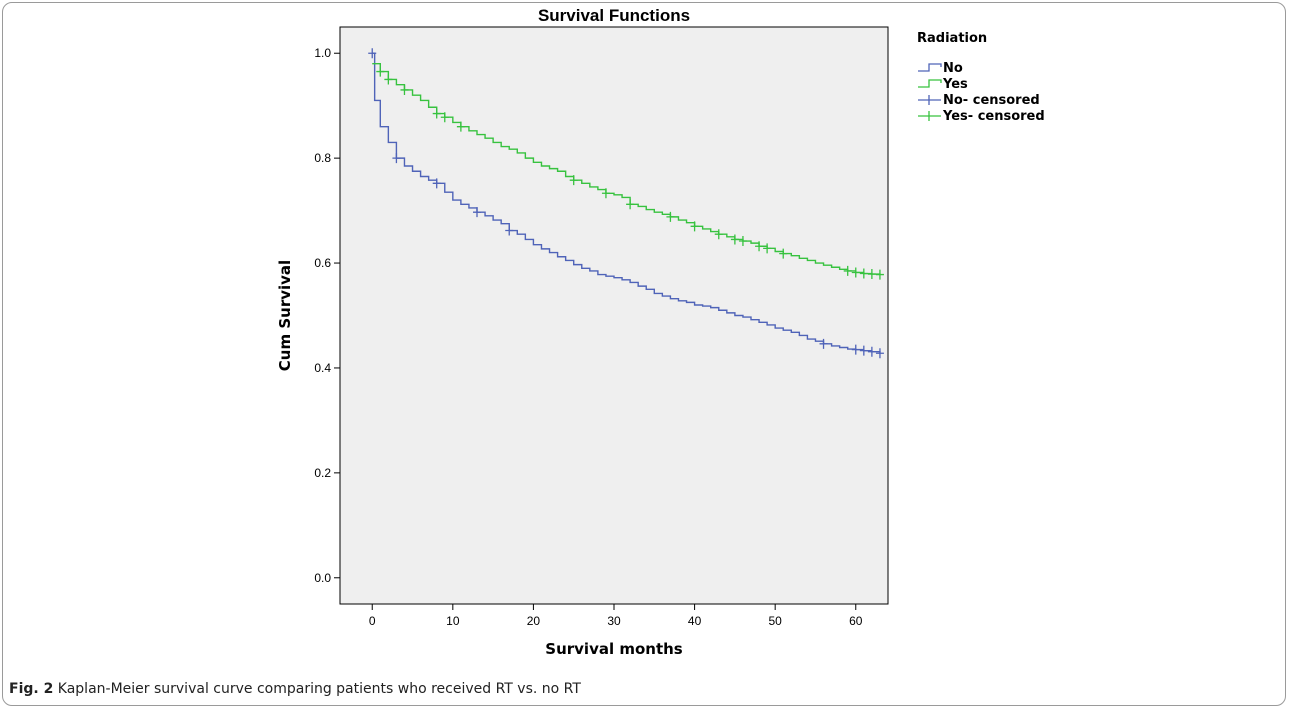  Describe the element at coordinates (930, 83) in the screenshot. I see `legend-swatch-yes` at that location.